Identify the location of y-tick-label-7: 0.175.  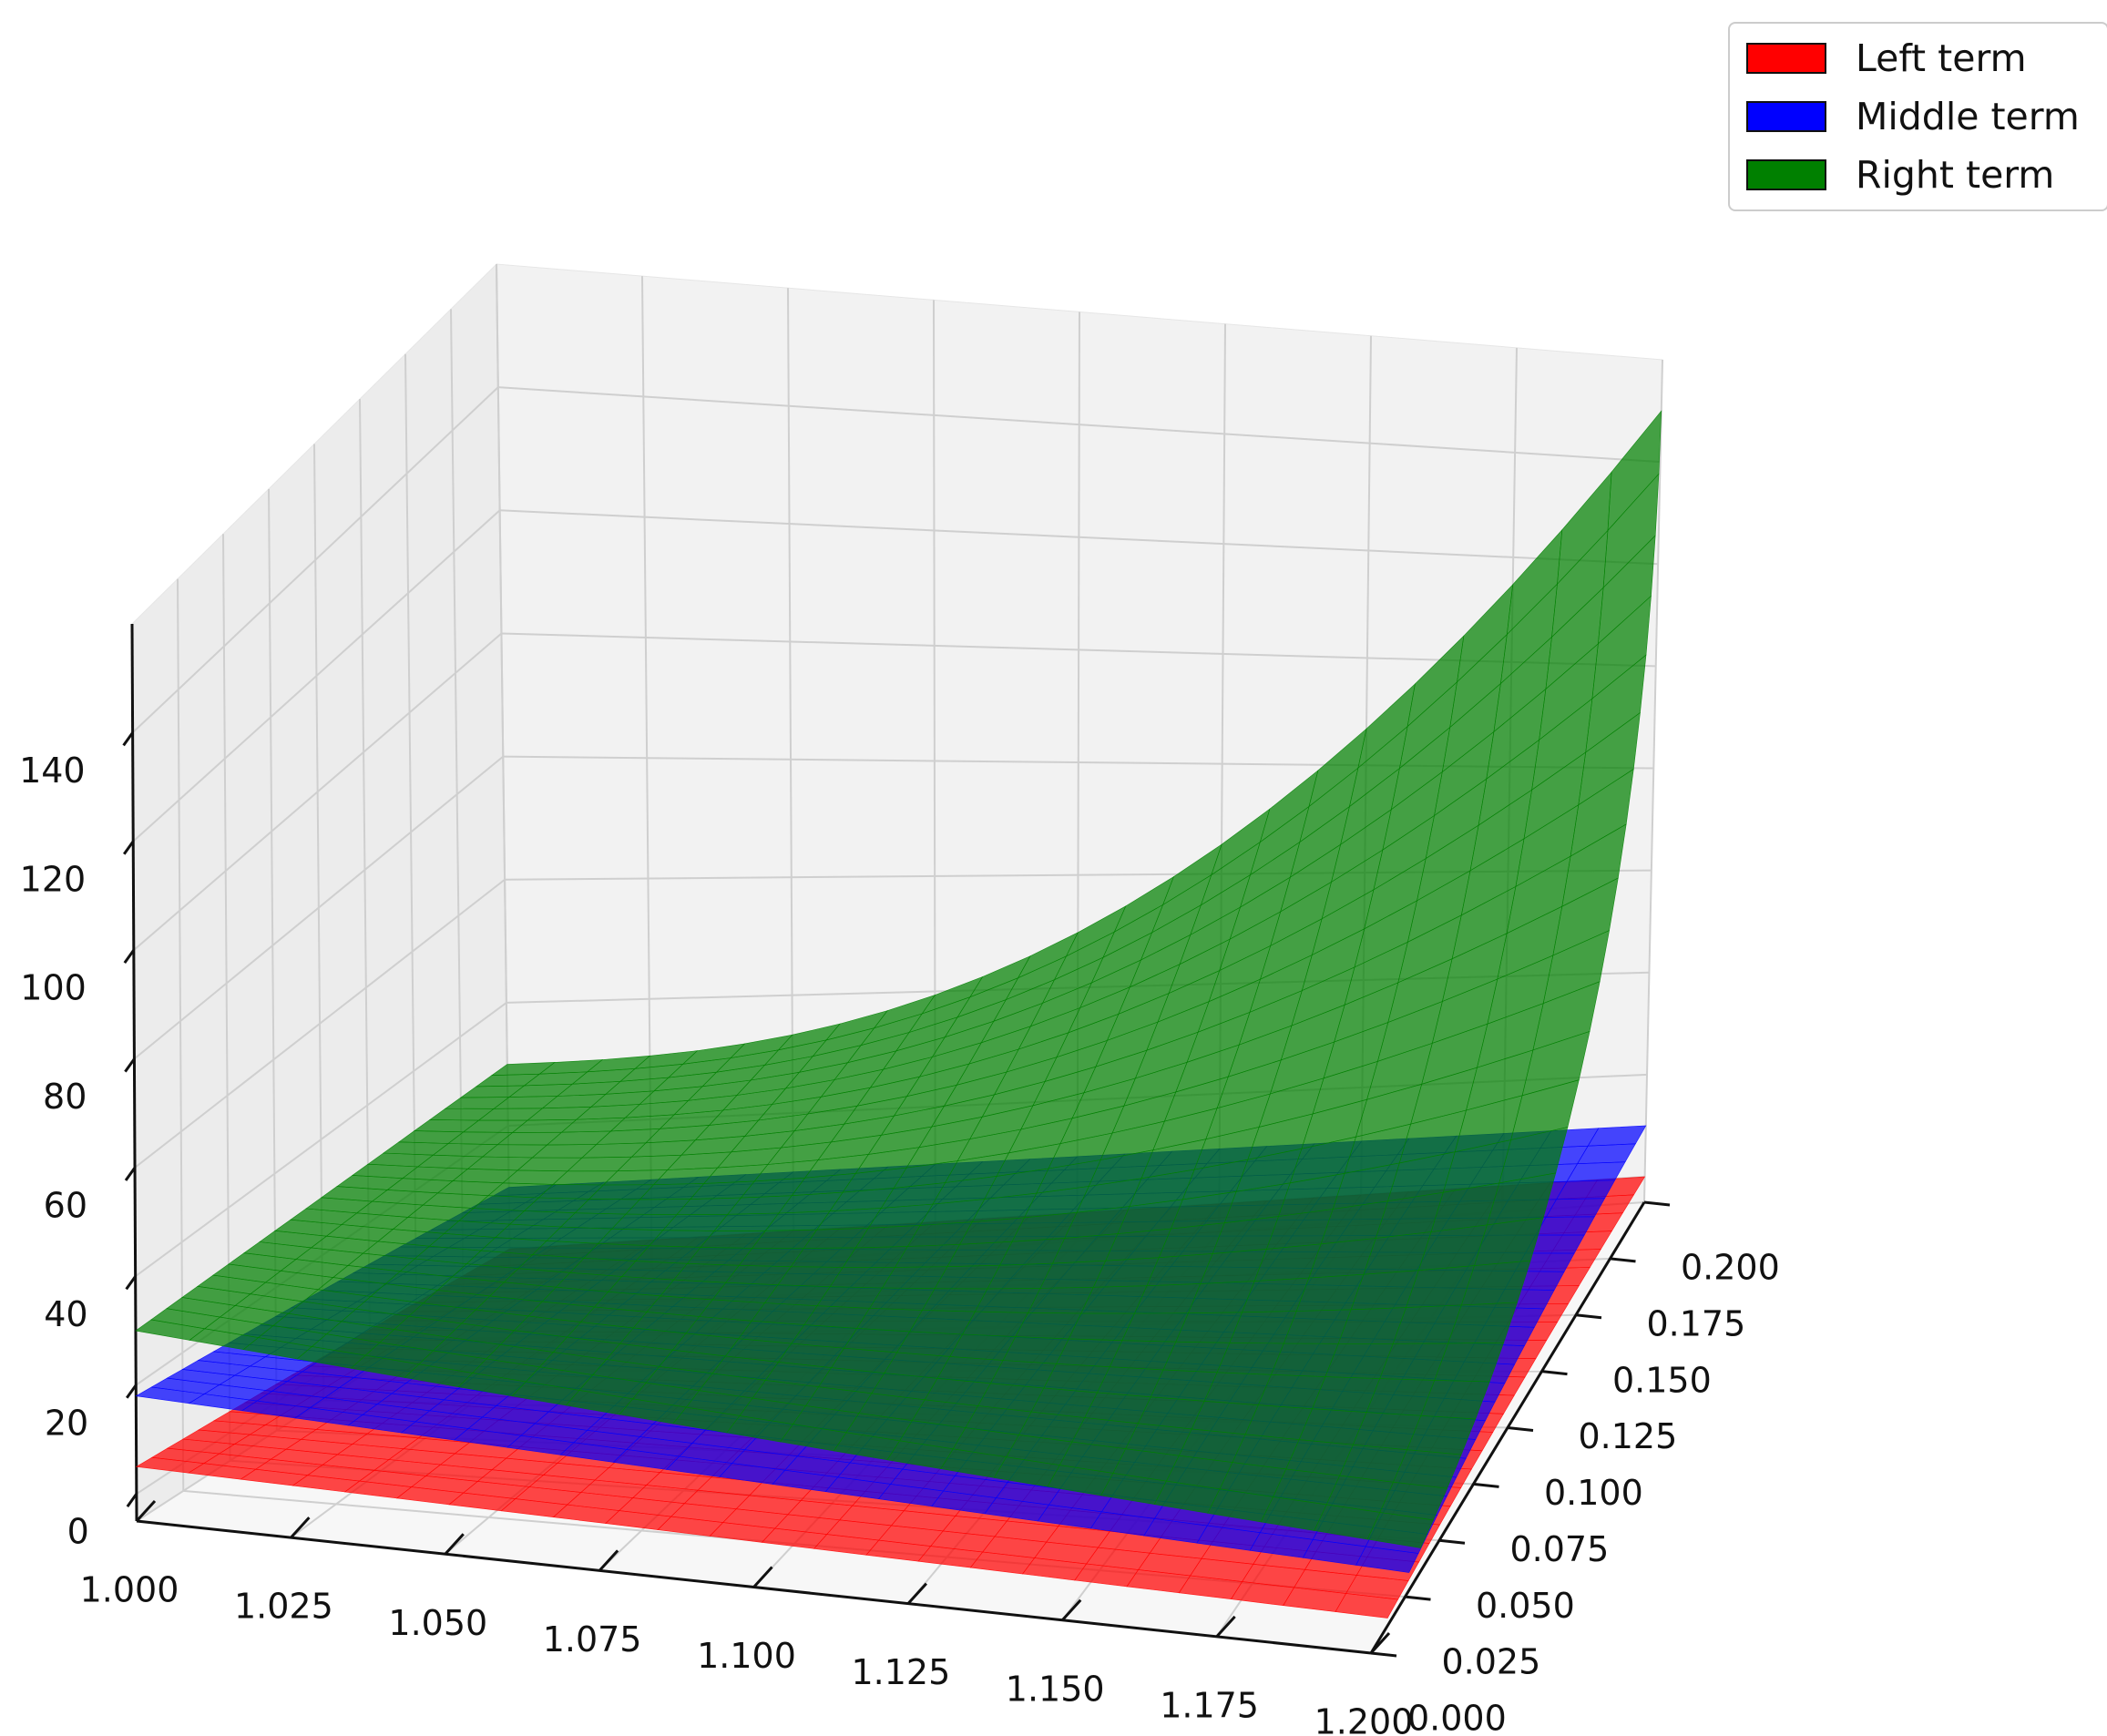
(1696, 1323).